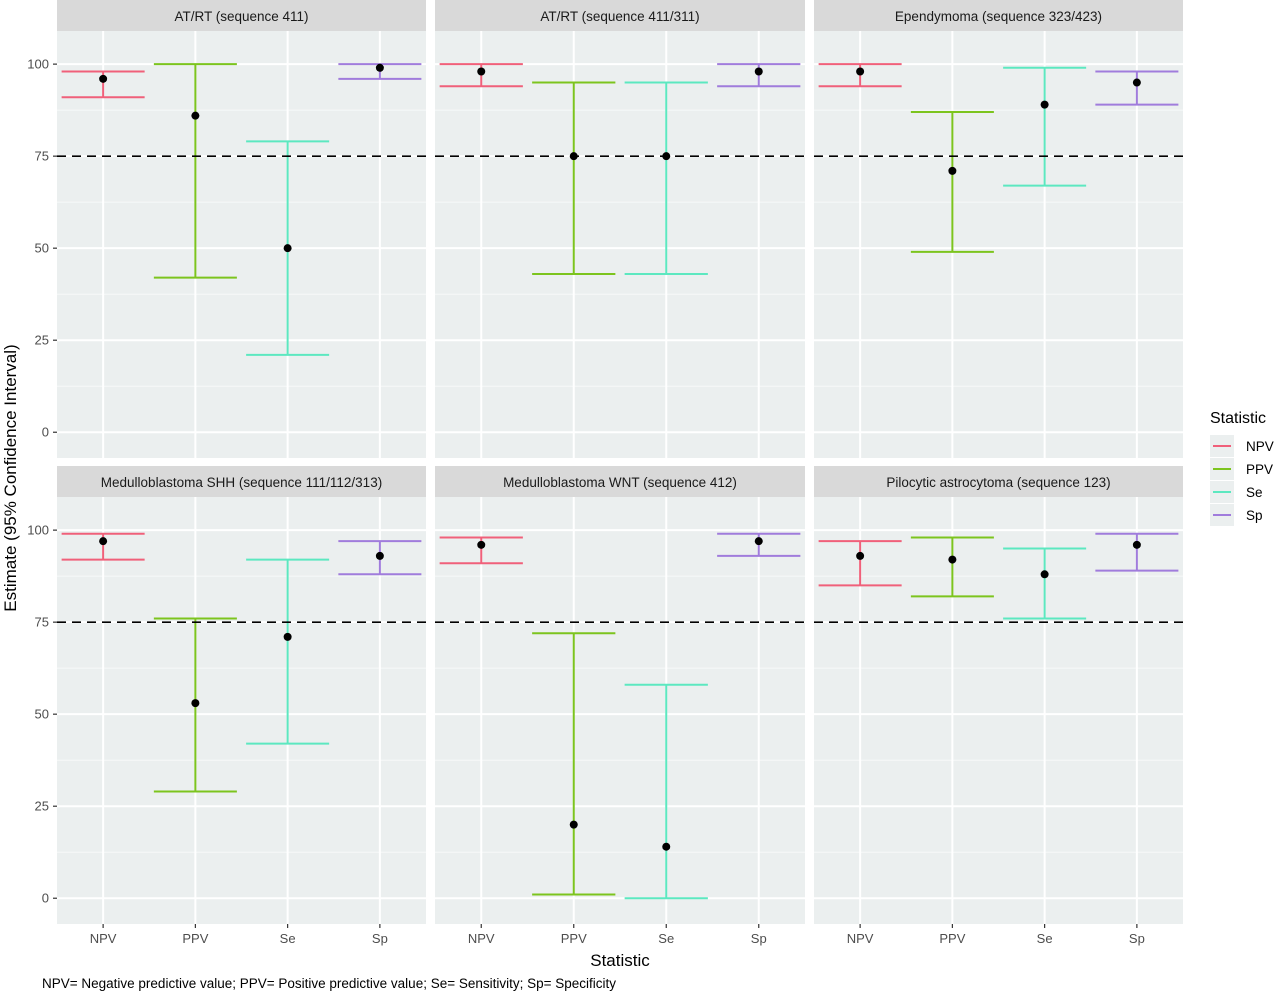  I want to click on legend-label: NPV, so click(1260, 446).